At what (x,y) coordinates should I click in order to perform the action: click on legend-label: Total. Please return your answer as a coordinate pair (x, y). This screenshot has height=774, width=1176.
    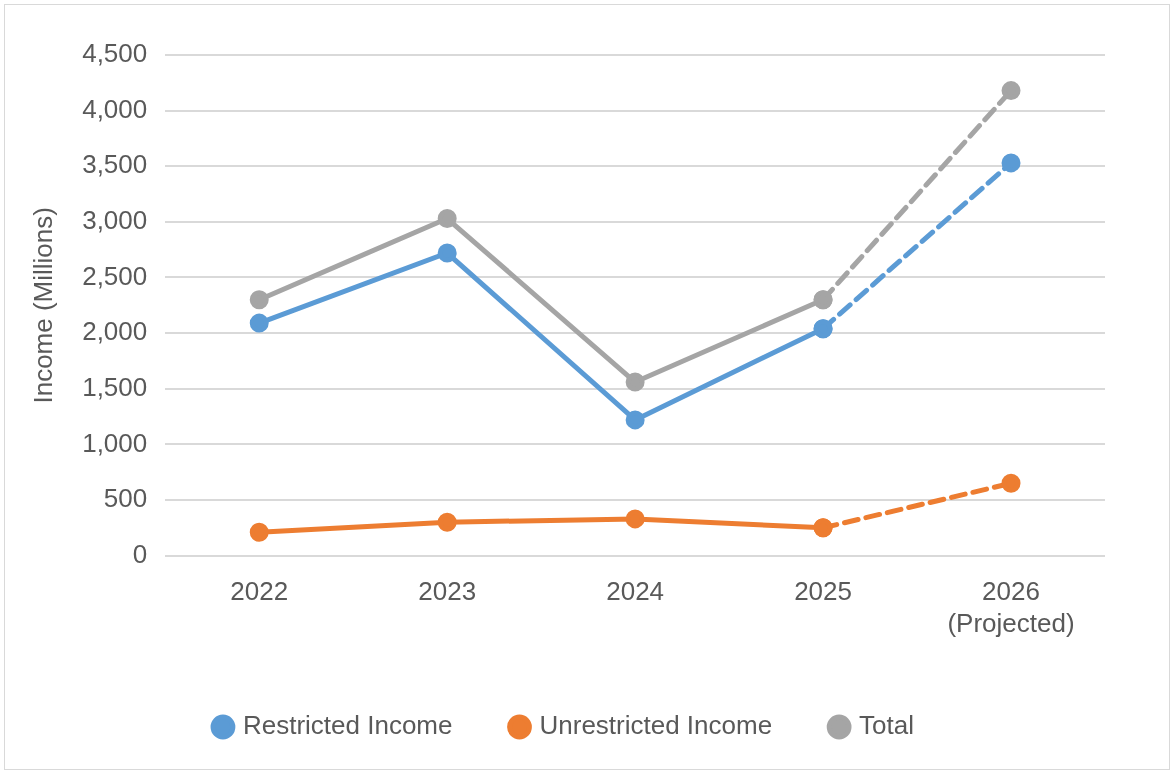
    Looking at the image, I should click on (887, 725).